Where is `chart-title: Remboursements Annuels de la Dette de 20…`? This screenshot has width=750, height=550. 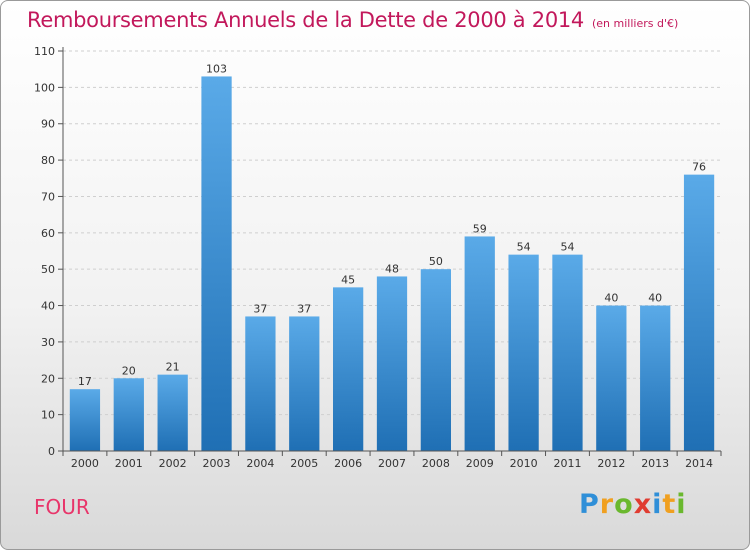 chart-title: Remboursements Annuels de la Dette de 20… is located at coordinates (352, 20).